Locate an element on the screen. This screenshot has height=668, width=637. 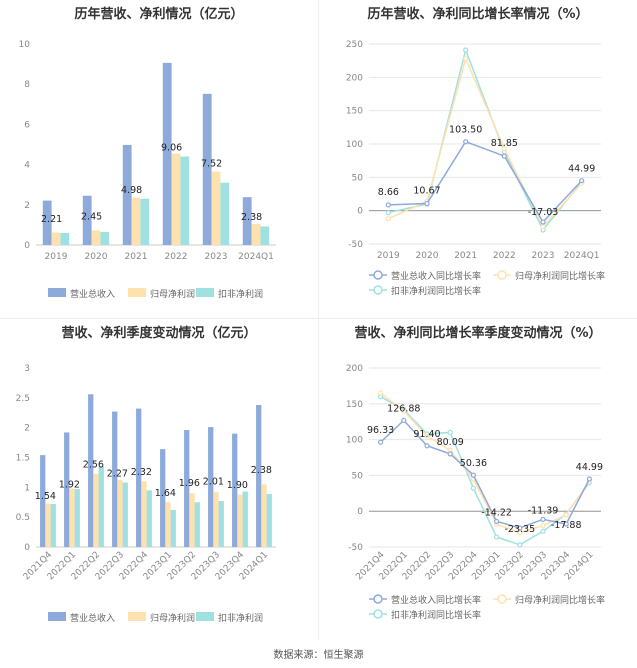
x-tick-label: 2021 is located at coordinates (465, 256).